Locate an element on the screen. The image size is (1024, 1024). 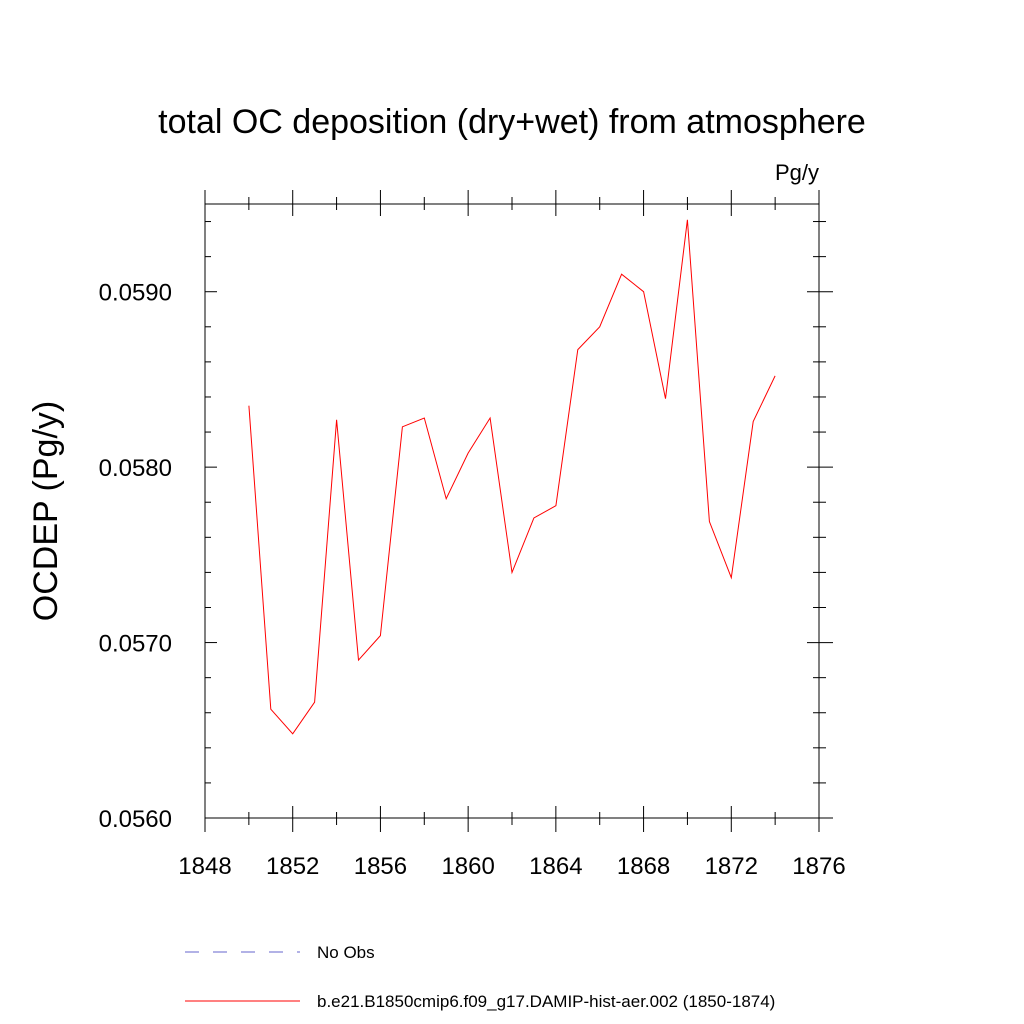
x-tick-label: 1868 is located at coordinates (643, 866).